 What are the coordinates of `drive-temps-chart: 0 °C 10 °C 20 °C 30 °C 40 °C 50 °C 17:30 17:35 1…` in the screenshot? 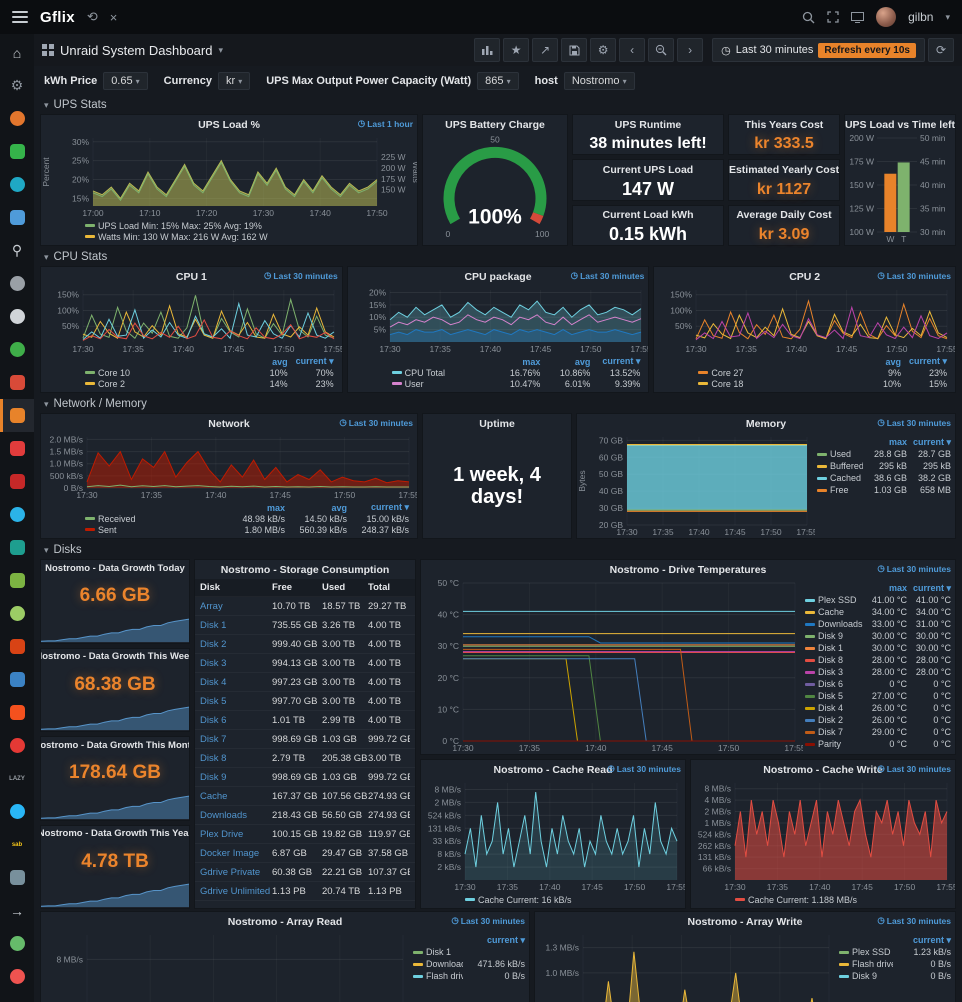 It's located at (612, 666).